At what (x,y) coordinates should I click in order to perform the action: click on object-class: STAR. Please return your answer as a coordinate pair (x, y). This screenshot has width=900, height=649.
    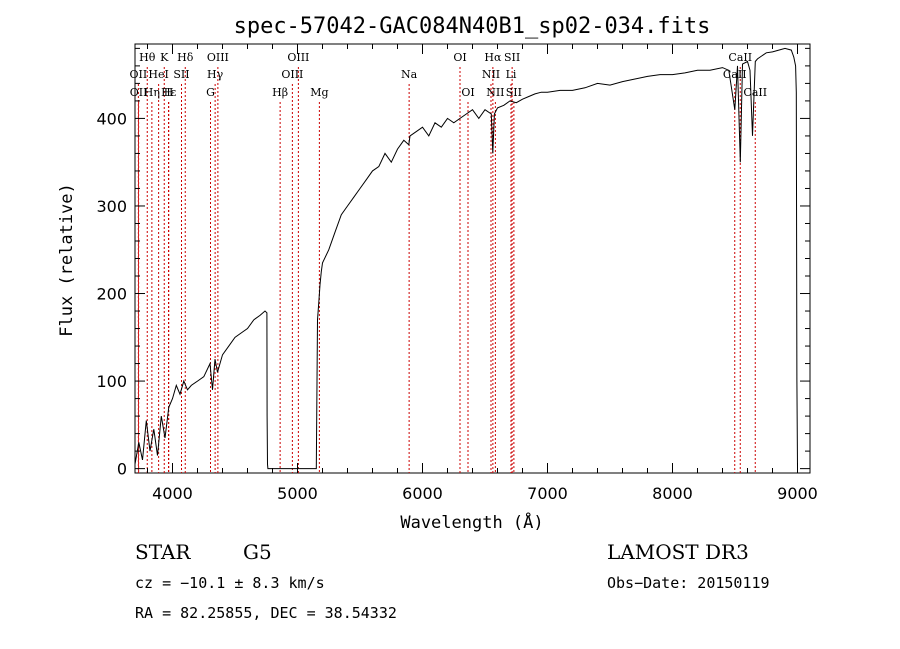
    Looking at the image, I should click on (163, 552).